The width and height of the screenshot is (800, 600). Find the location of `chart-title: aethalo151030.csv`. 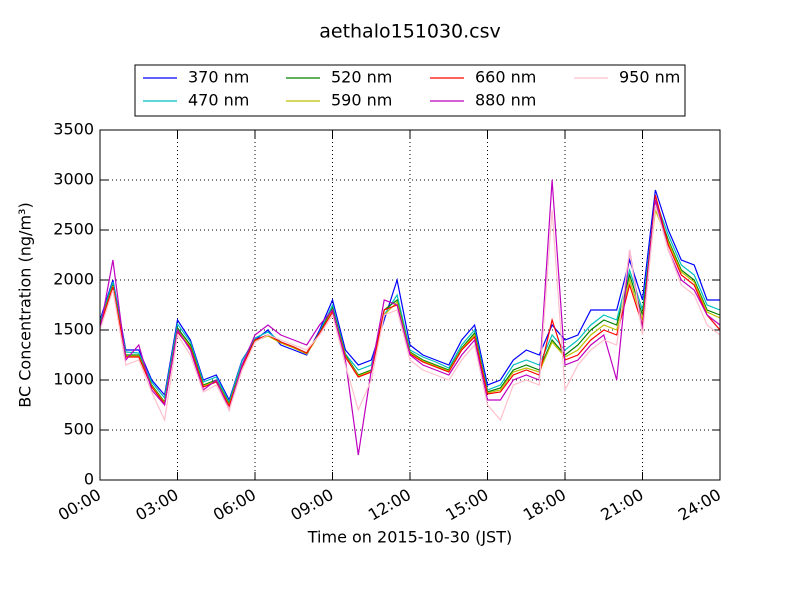

chart-title: aethalo151030.csv is located at coordinates (410, 32).